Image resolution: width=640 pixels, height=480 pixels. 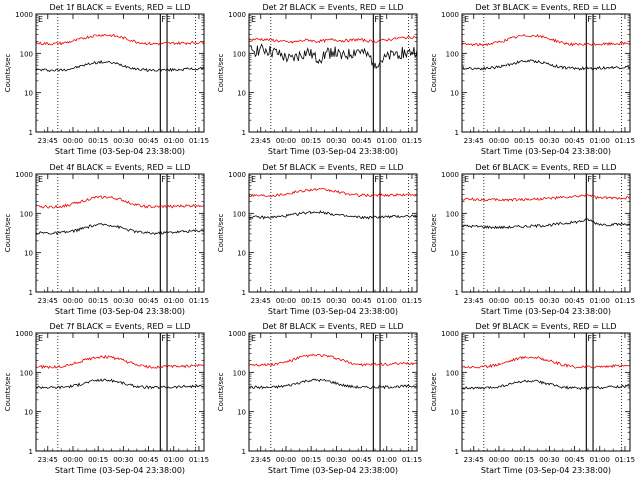 I want to click on panel-title: Det 3f BLACK = Events, RED = LLD, so click(x=545, y=7).